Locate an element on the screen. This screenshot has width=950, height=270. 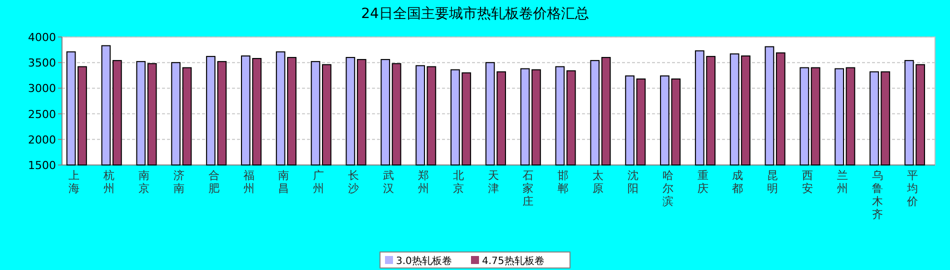
chart-title: 24日全国主要城市热轧板卷价格汇总 is located at coordinates (475, 14).